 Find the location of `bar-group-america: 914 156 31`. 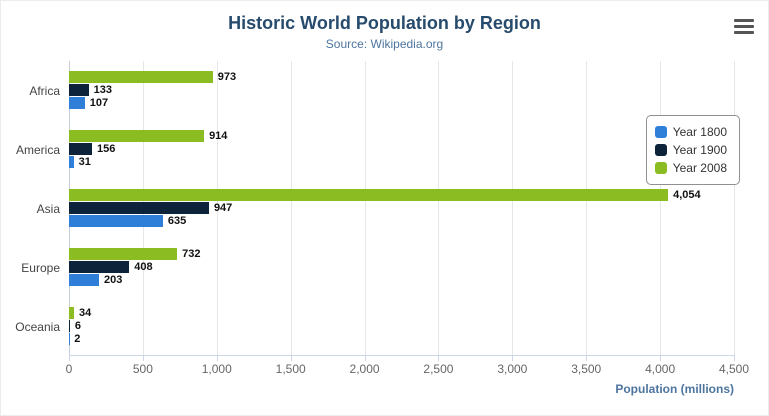

bar-group-america: 914 156 31 is located at coordinates (401, 149).